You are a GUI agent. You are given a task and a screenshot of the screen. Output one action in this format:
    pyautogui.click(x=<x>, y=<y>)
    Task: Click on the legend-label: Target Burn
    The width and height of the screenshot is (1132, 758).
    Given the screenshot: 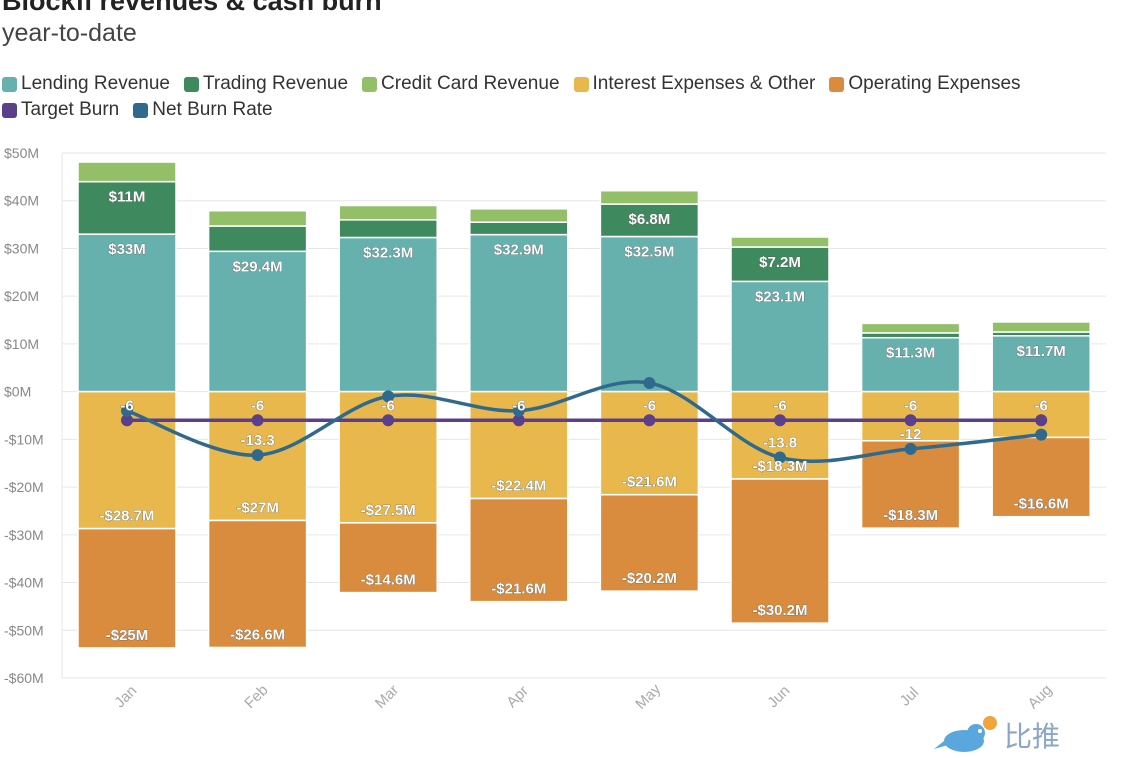 What is the action you would take?
    pyautogui.click(x=70, y=109)
    